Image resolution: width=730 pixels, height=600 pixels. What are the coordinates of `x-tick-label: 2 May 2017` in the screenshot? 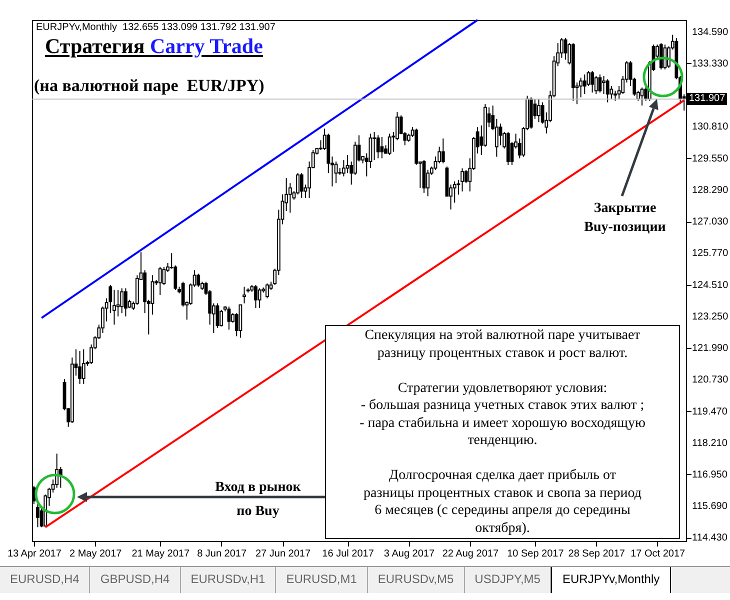 It's located at (95, 554).